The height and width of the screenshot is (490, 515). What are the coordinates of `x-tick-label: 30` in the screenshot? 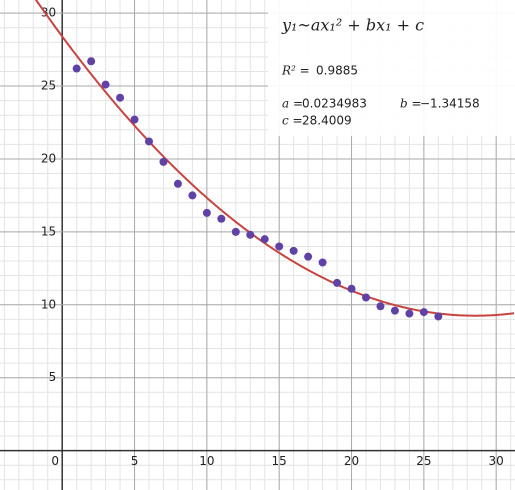 It's located at (496, 461).